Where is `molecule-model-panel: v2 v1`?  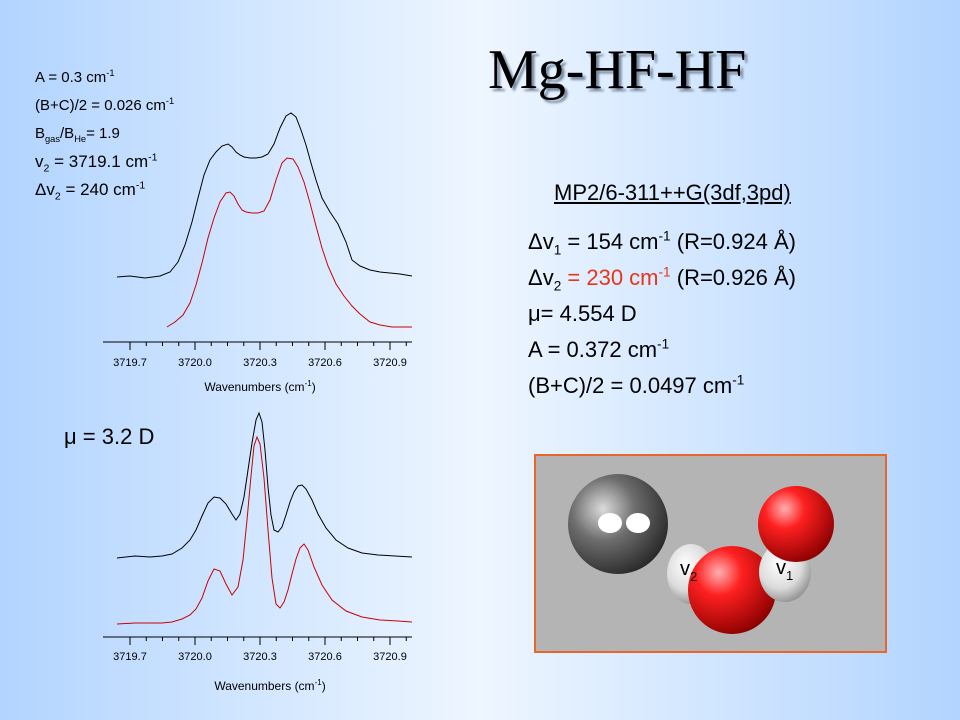
molecule-model-panel: v2 v1 is located at coordinates (710, 553).